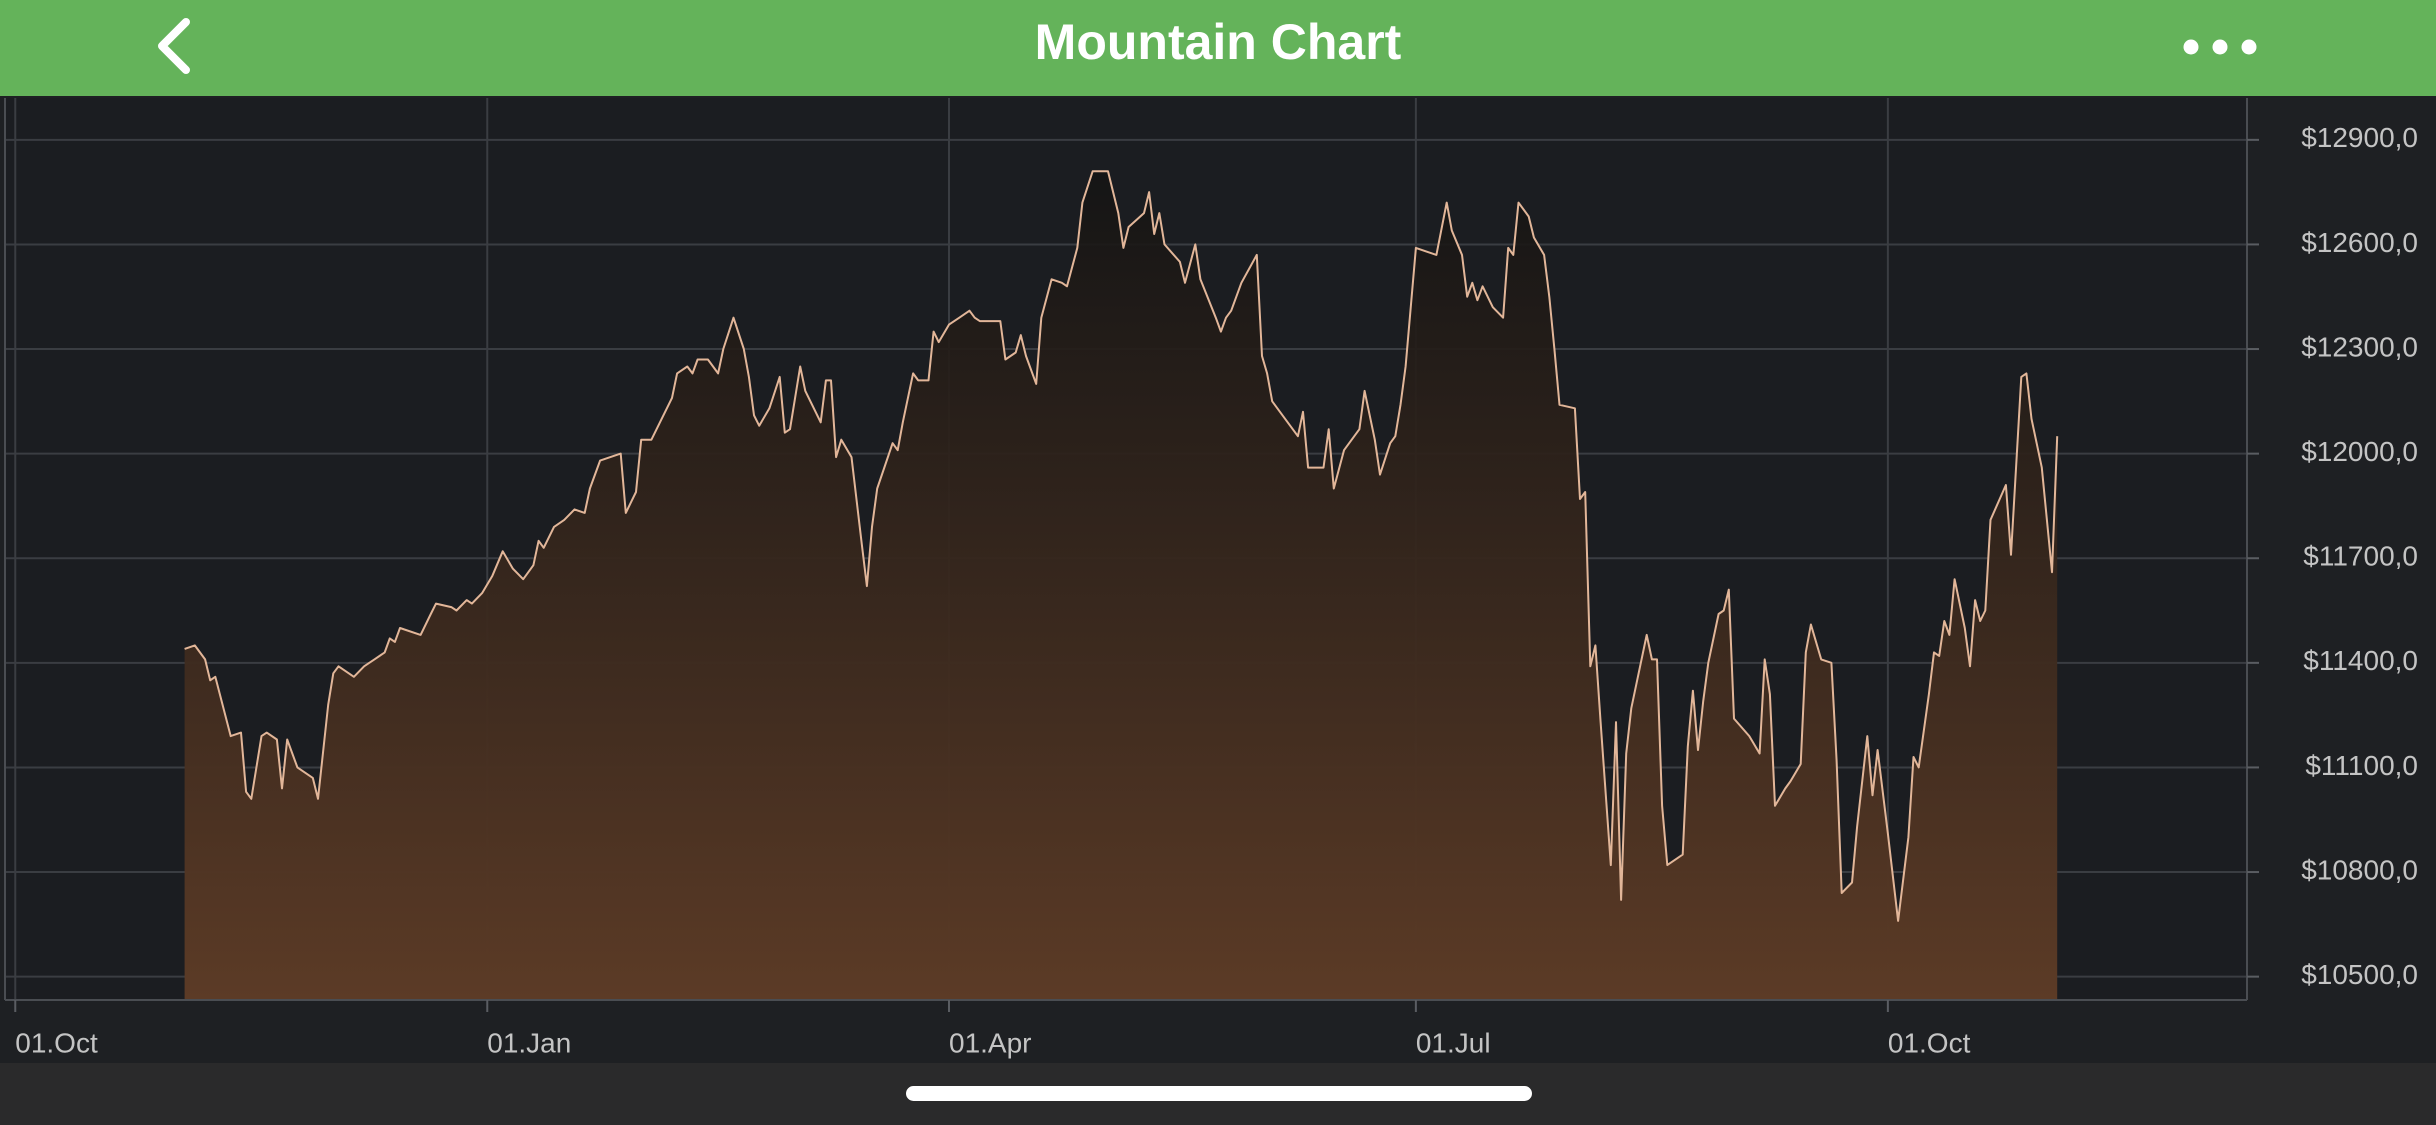 Image resolution: width=2436 pixels, height=1125 pixels. Describe the element at coordinates (2359, 346) in the screenshot. I see `y-tick-label: $12300,0` at that location.